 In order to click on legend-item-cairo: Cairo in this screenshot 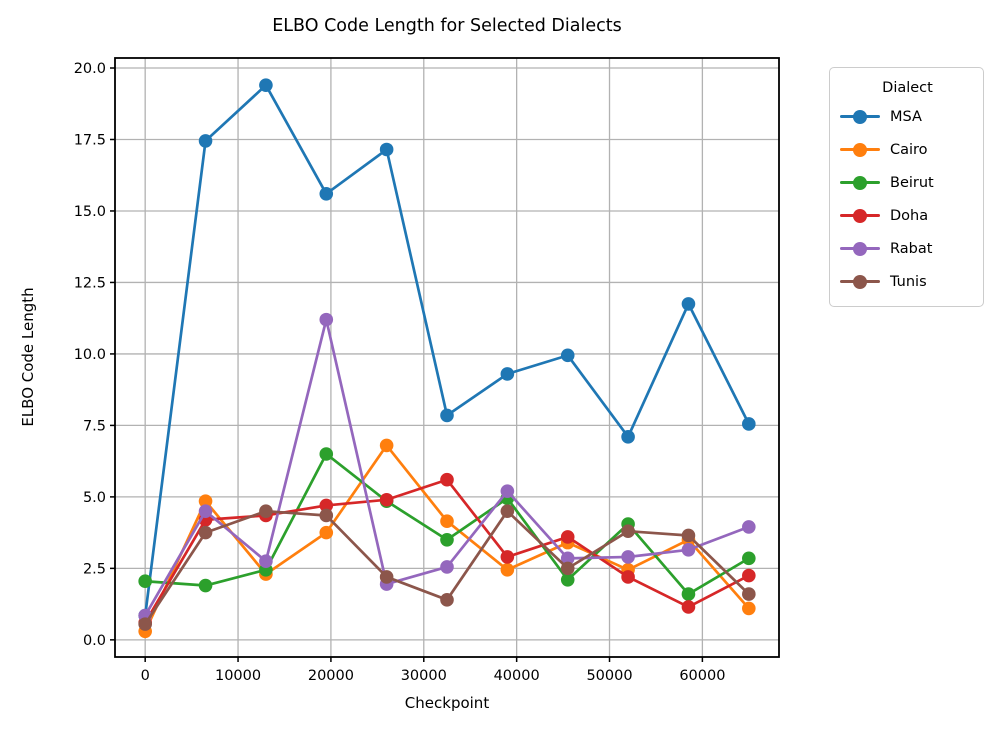, I will do `click(907, 149)`.